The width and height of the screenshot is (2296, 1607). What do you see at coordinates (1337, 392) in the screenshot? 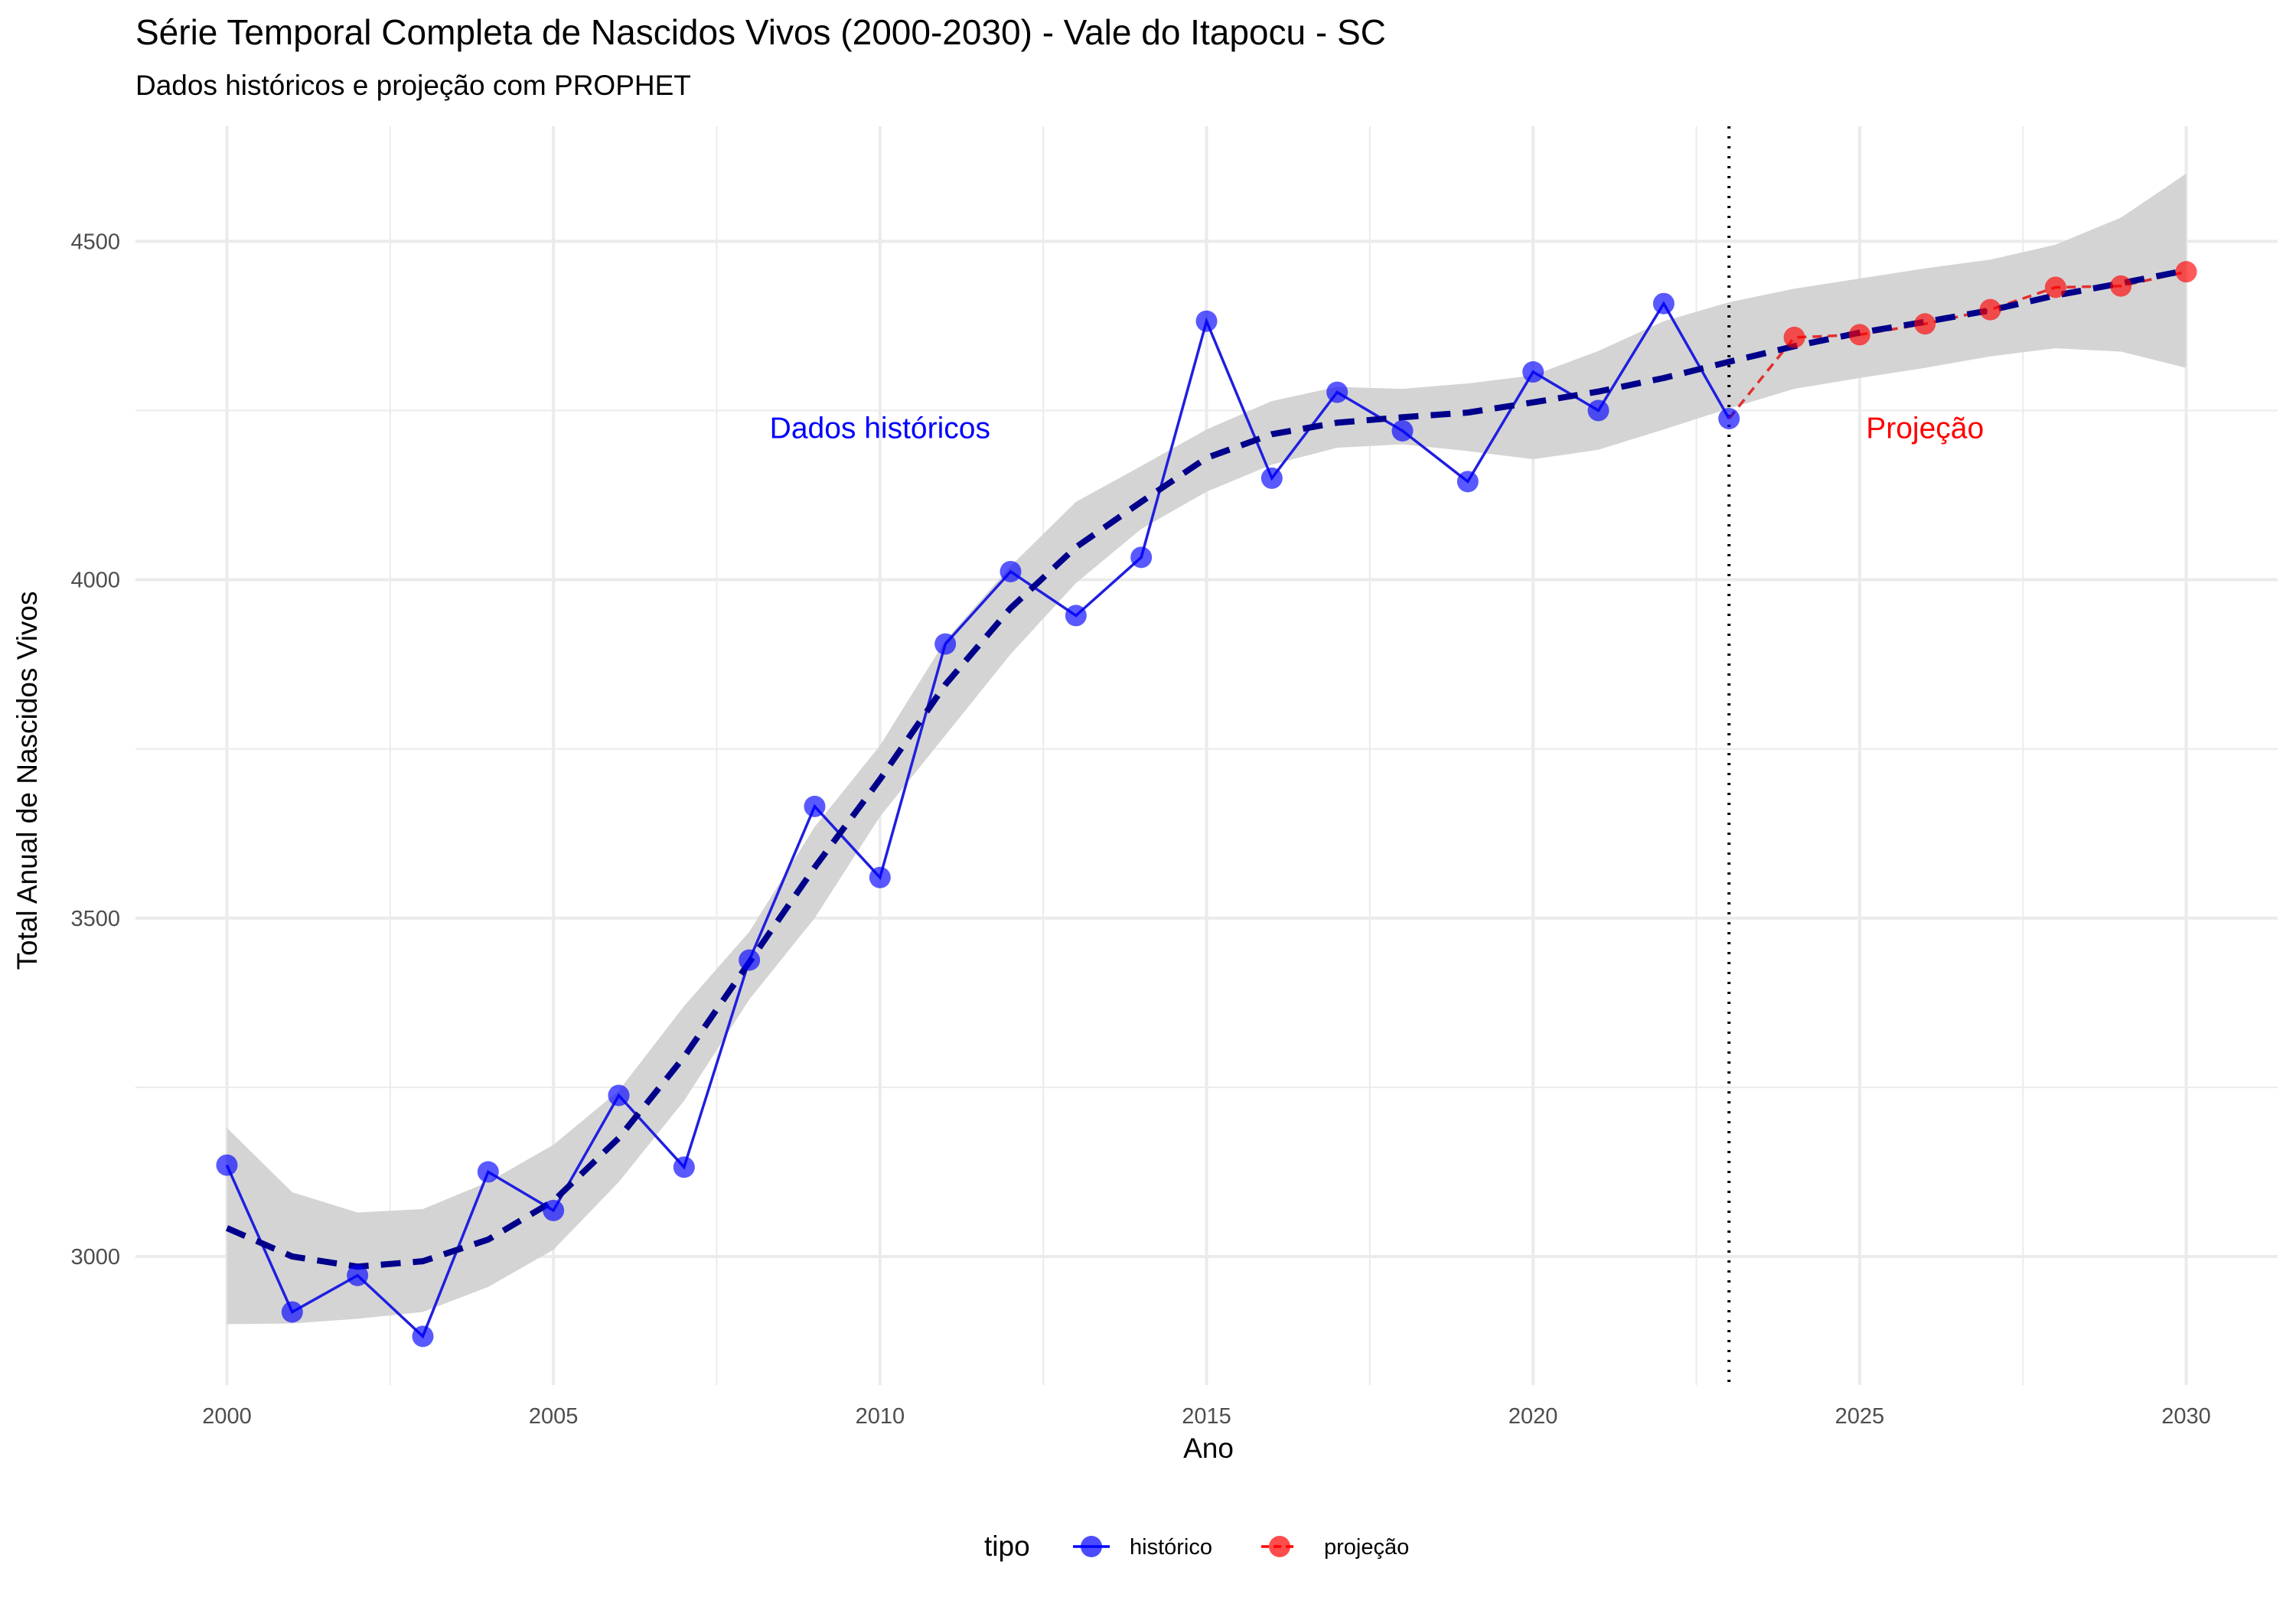
I see `point-historico-2017` at bounding box center [1337, 392].